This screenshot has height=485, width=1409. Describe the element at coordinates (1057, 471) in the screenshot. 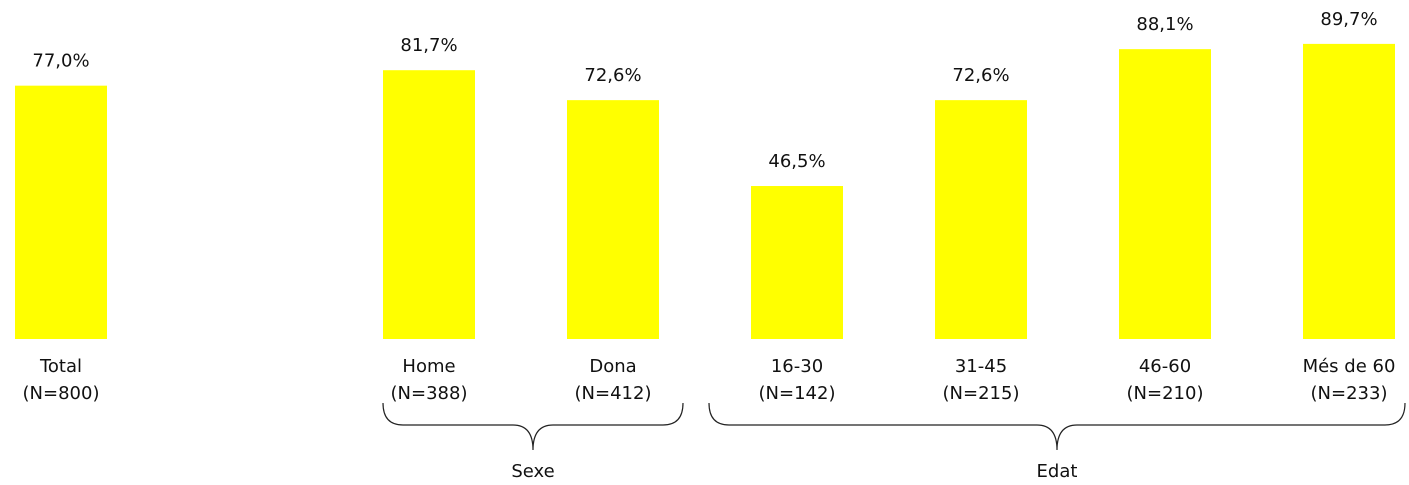

I see `group-label: Edat` at that location.